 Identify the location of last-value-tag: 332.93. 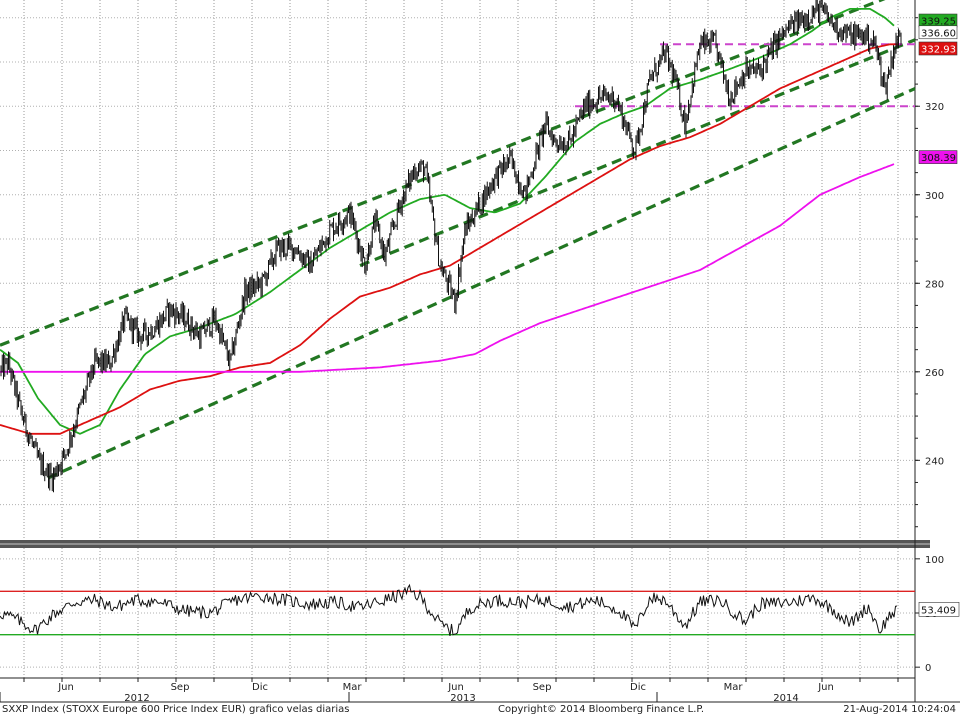
(938, 48).